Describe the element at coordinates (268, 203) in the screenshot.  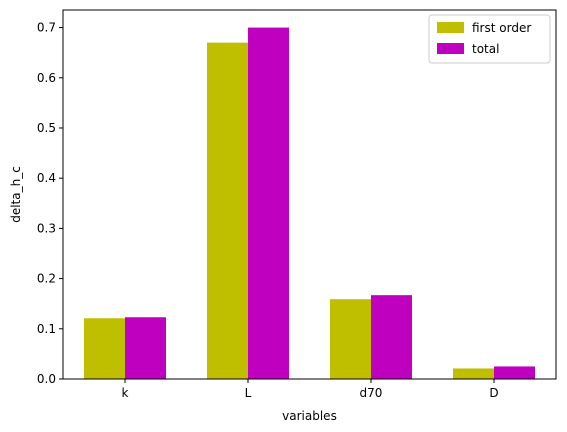
I see `bar-total-L` at that location.